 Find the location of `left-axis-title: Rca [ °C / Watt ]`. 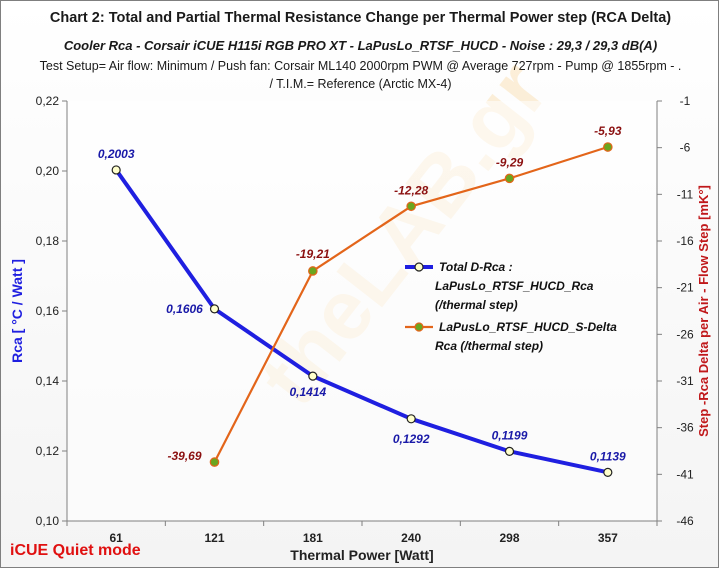

left-axis-title: Rca [ °C / Watt ] is located at coordinates (17, 311).